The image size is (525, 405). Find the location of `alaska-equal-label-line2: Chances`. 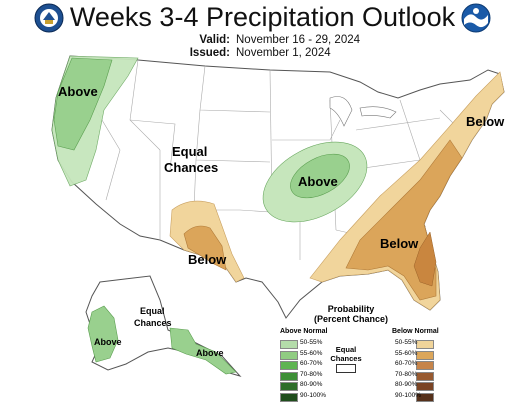

alaska-equal-label-line2: Chances is located at coordinates (153, 323).